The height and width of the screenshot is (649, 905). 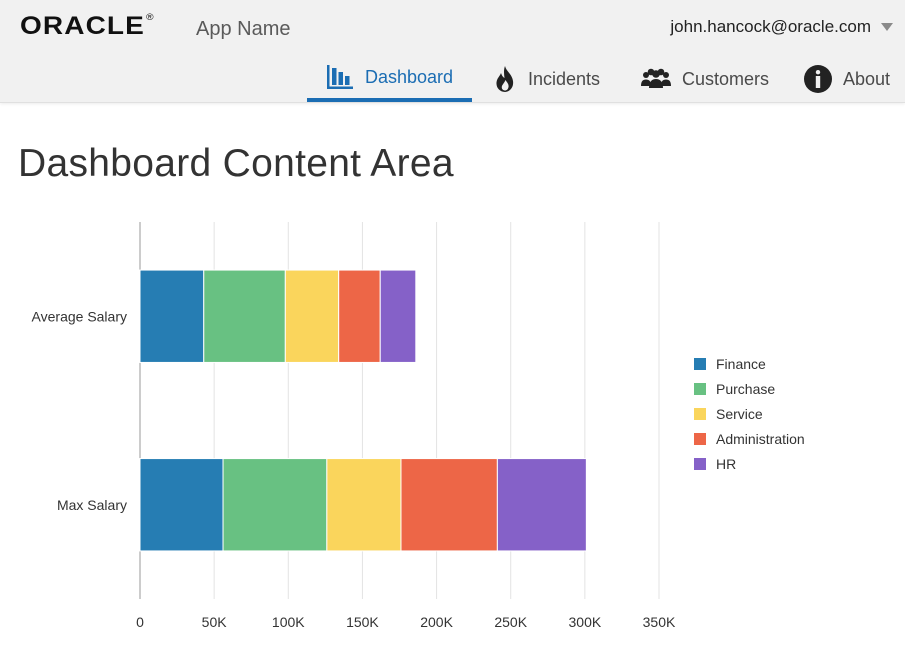 I want to click on legend-item: Administration, so click(x=749, y=438).